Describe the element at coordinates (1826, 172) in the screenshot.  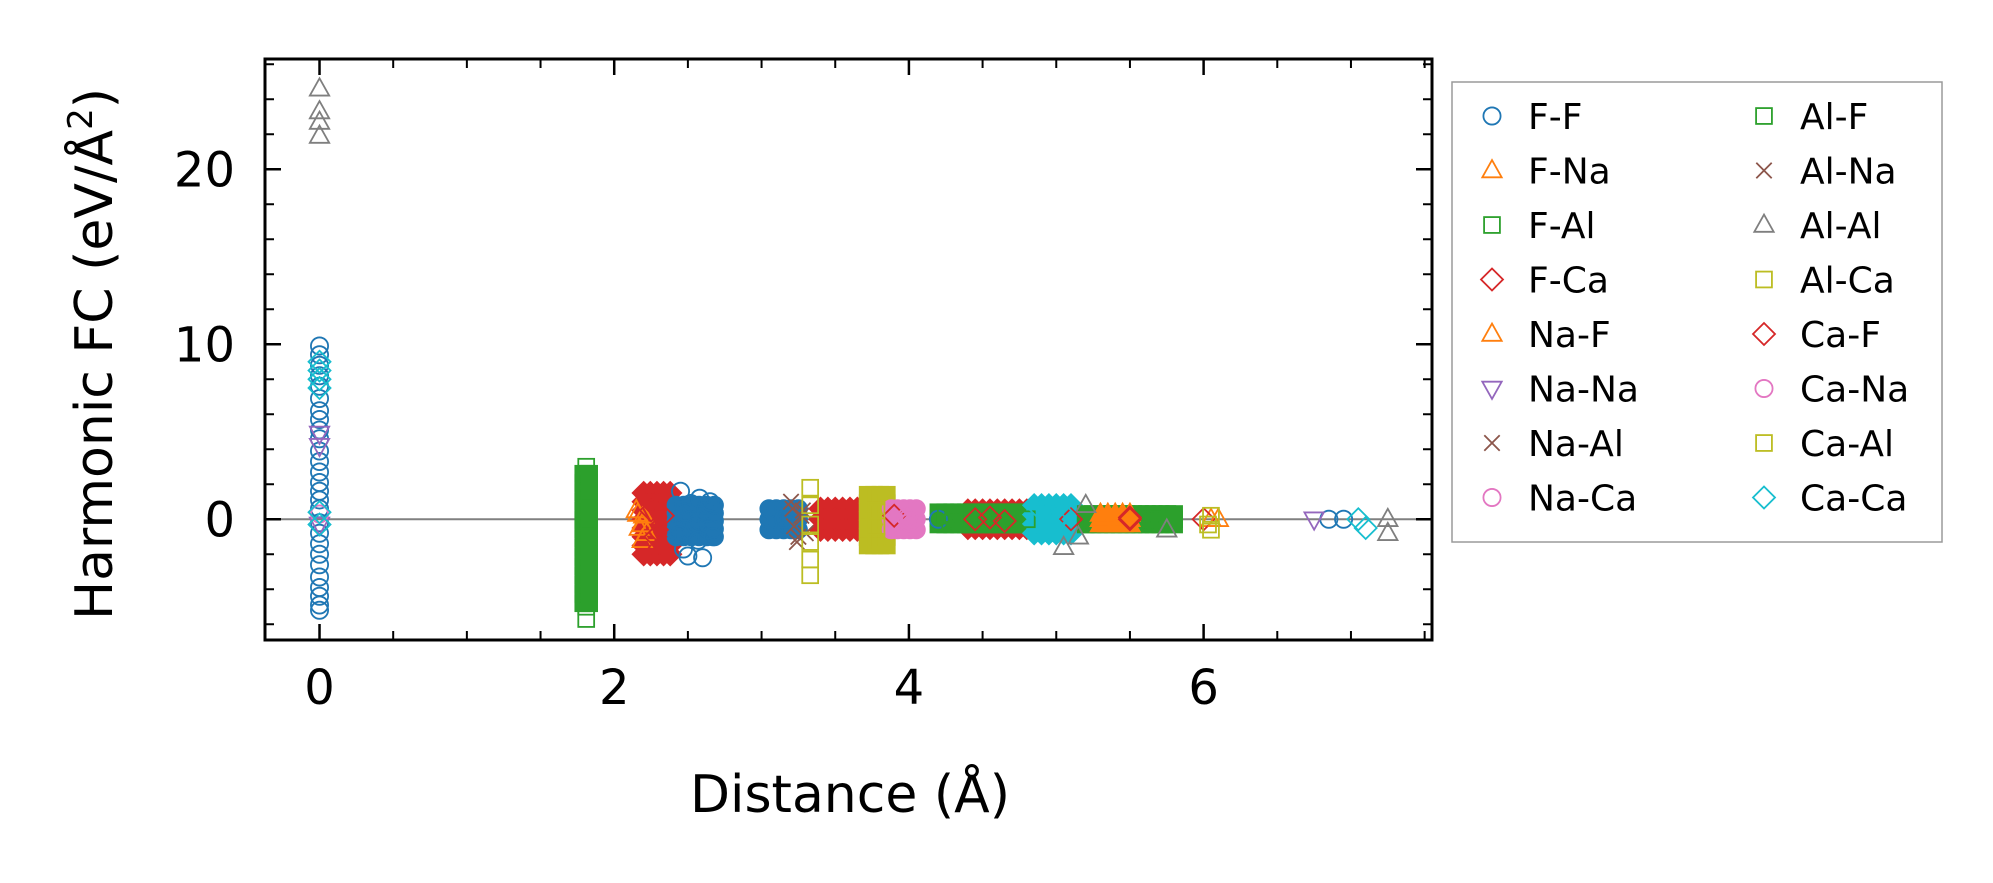
I see `legend-entry-al-na: Al-Na` at that location.